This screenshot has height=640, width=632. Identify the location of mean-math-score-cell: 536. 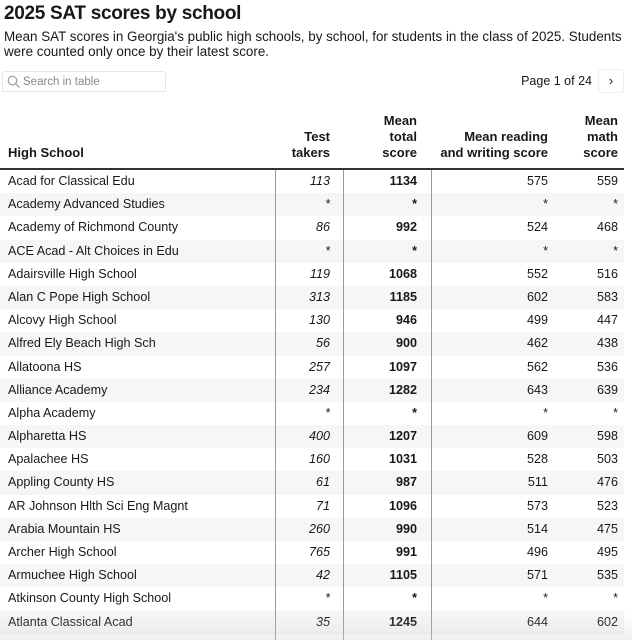
(607, 366).